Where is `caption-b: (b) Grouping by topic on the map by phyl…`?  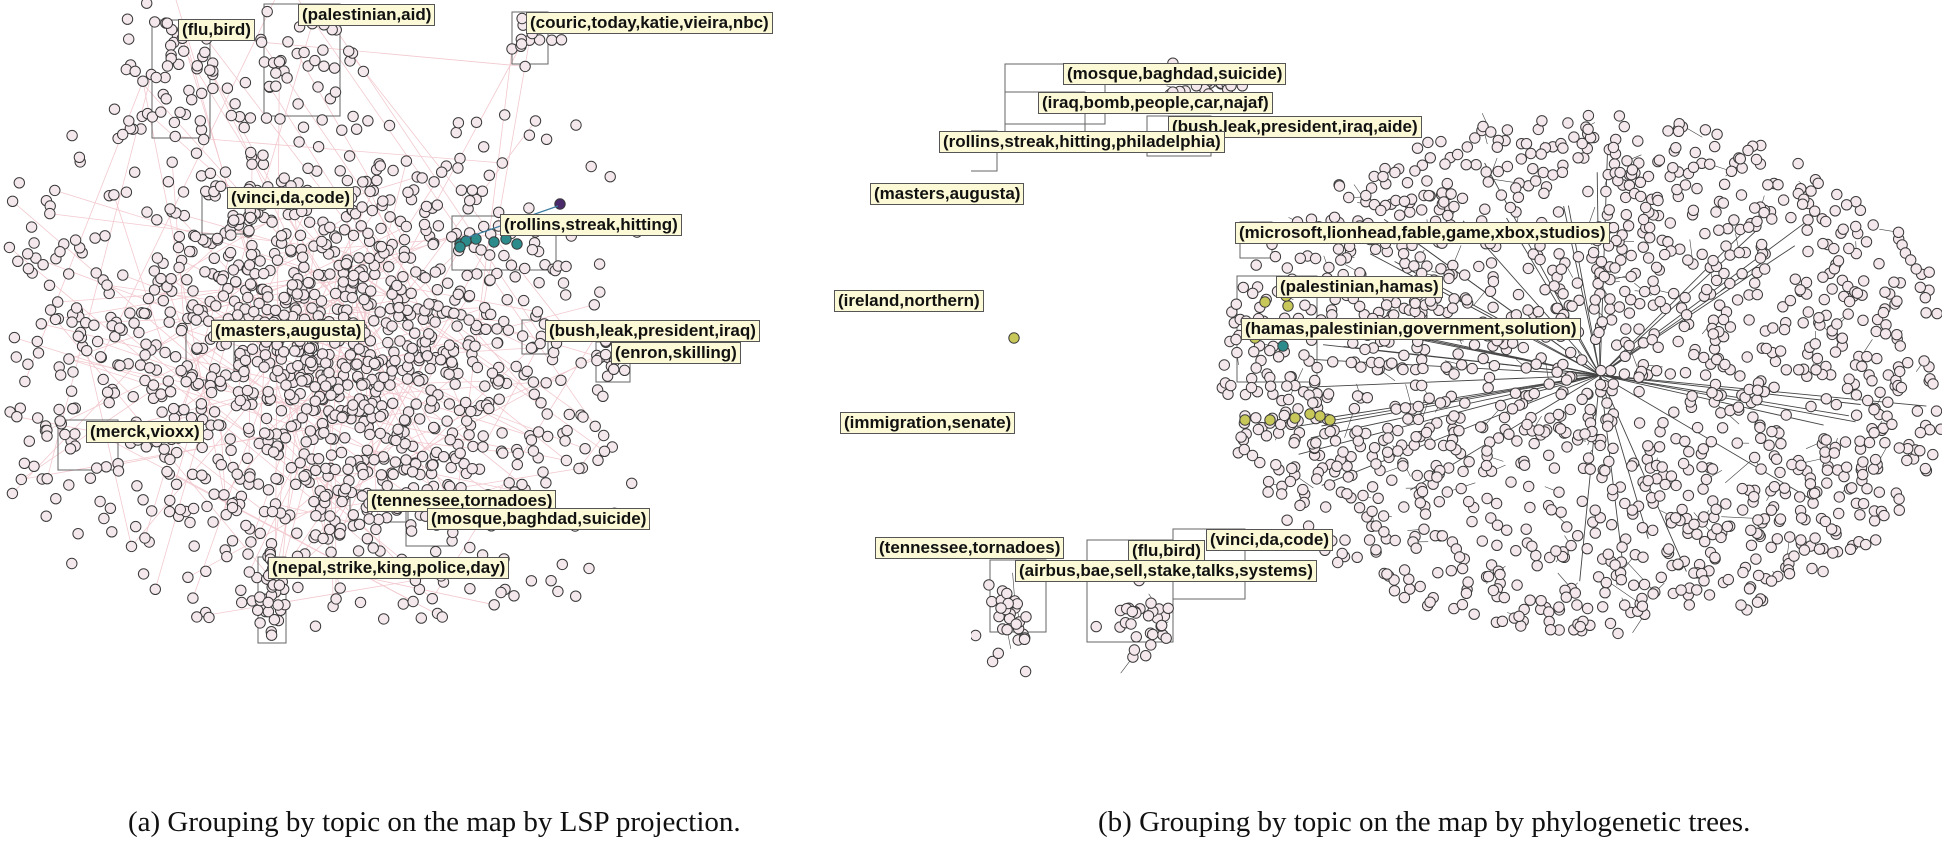
caption-b: (b) Grouping by topic on the map by phyl… is located at coordinates (1424, 822).